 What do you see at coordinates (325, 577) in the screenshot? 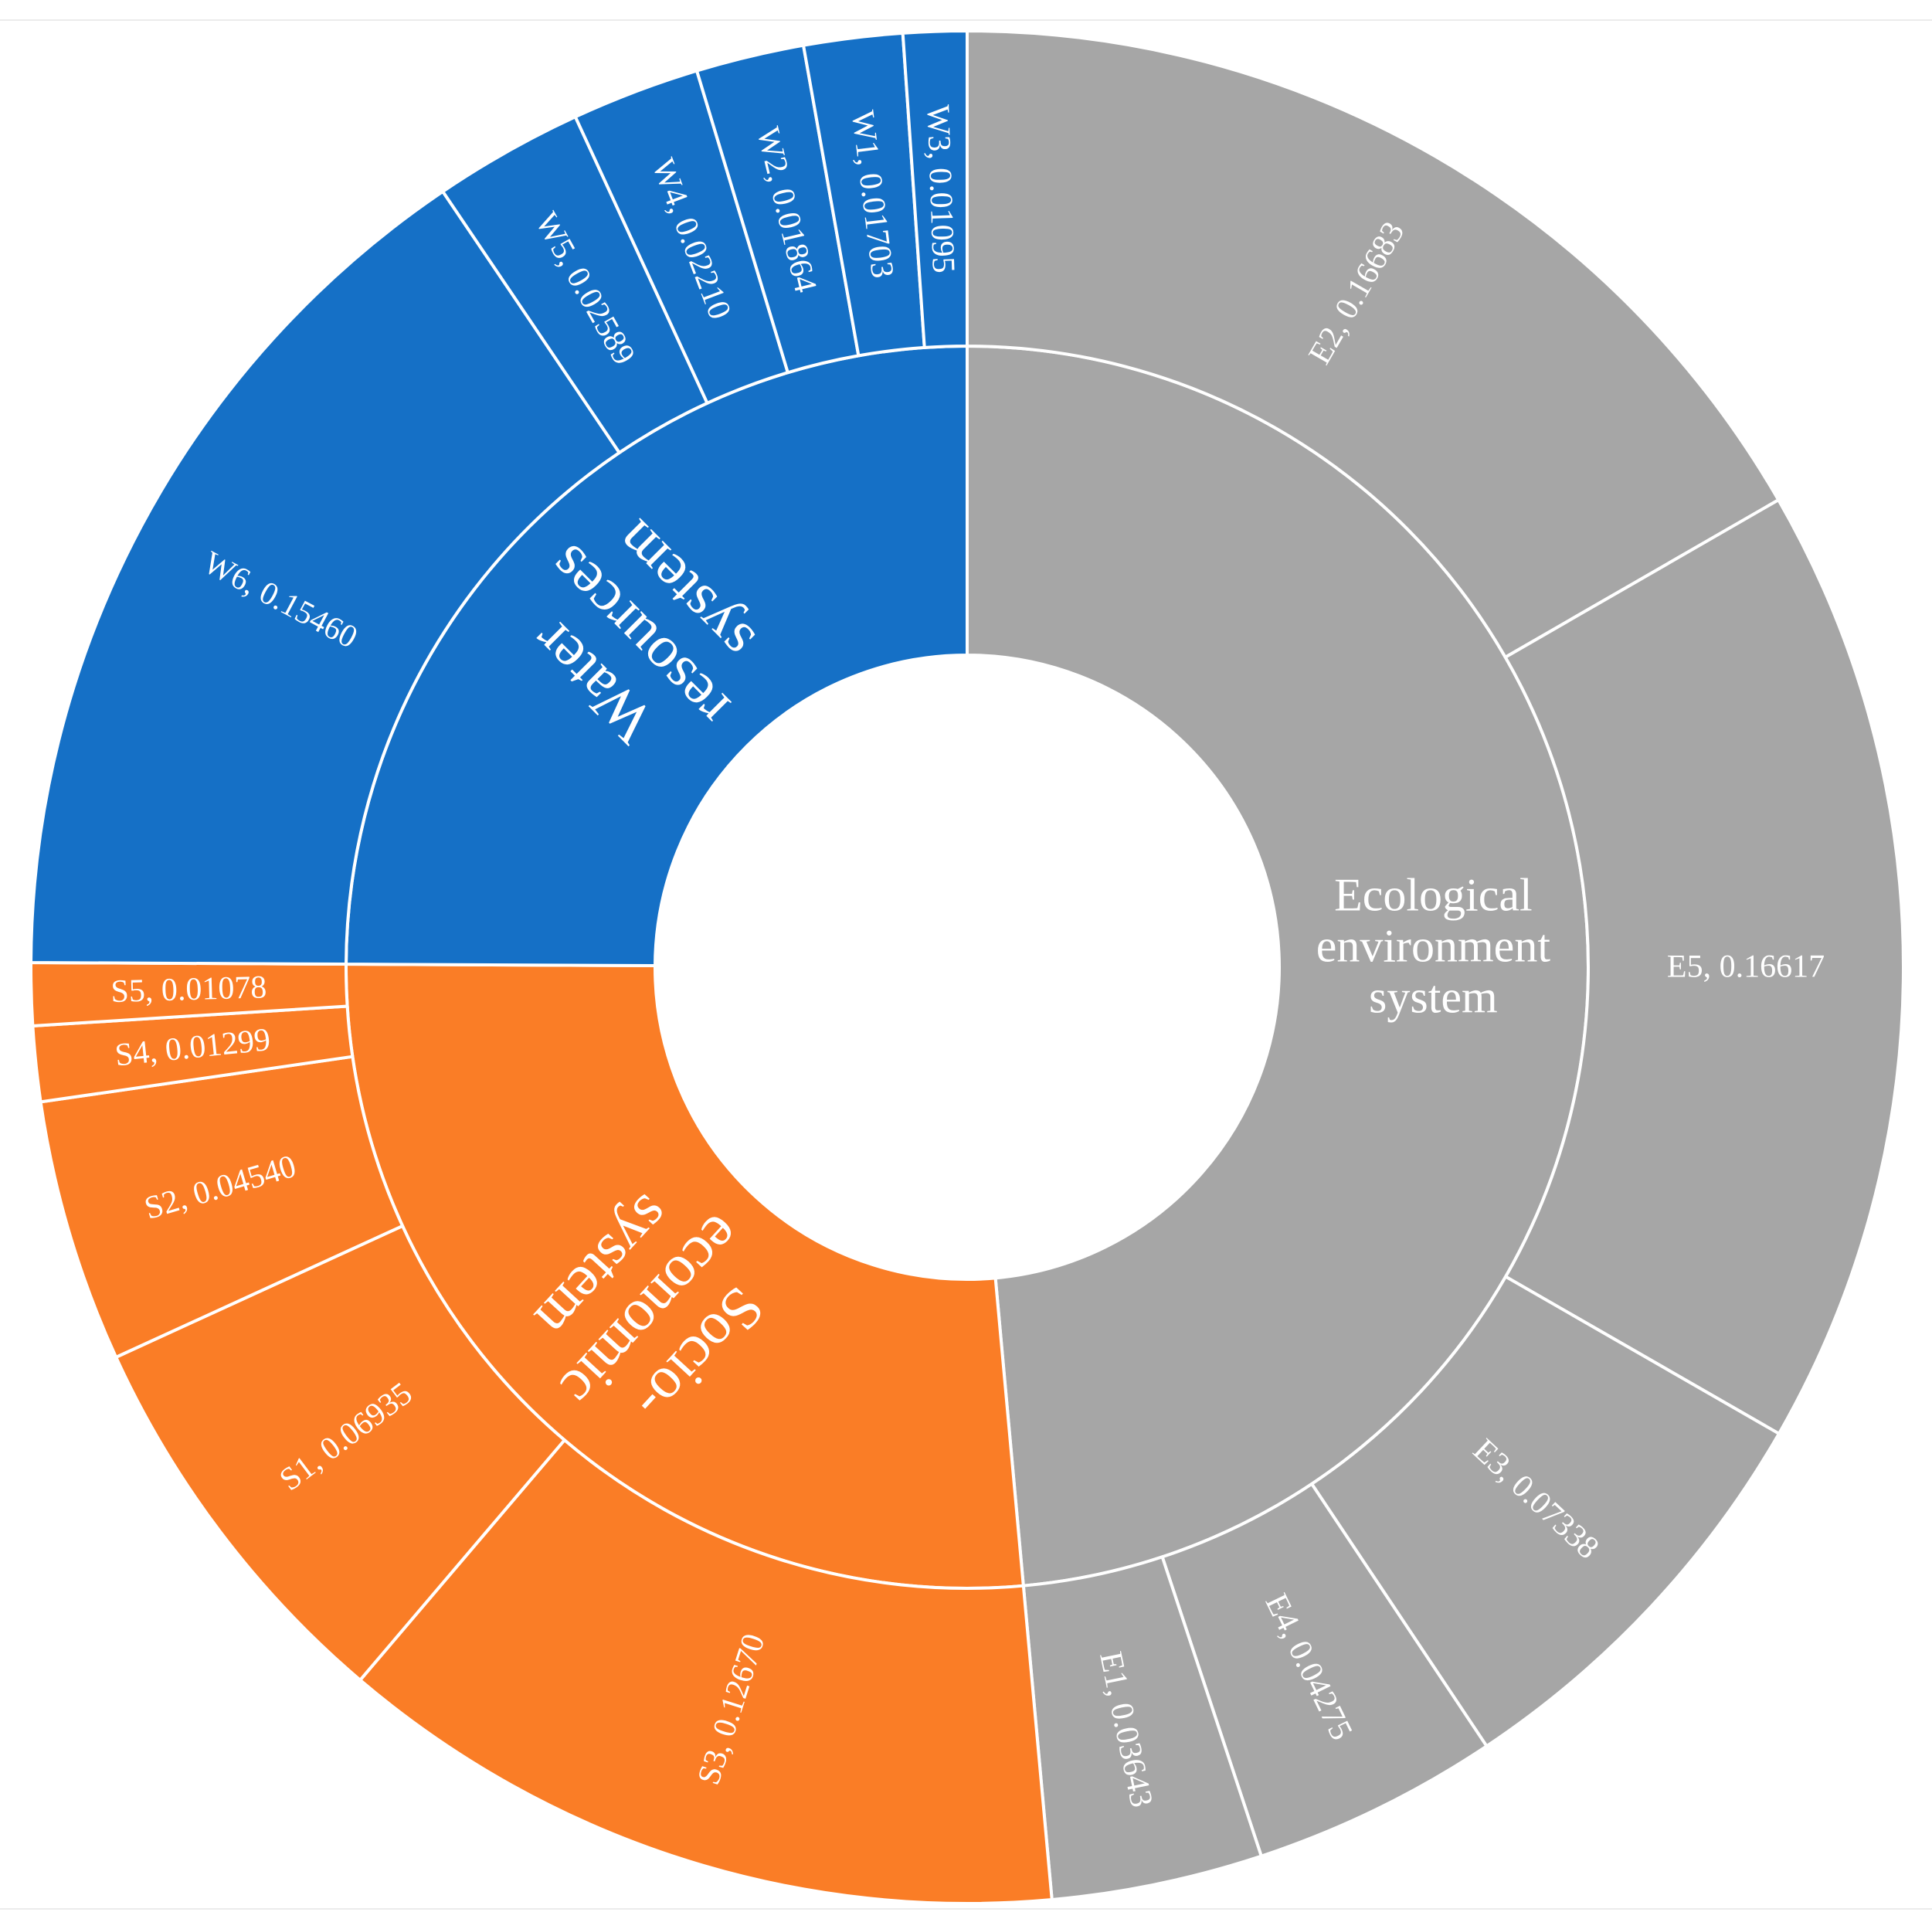
I see `outer-segment-w6` at bounding box center [325, 577].